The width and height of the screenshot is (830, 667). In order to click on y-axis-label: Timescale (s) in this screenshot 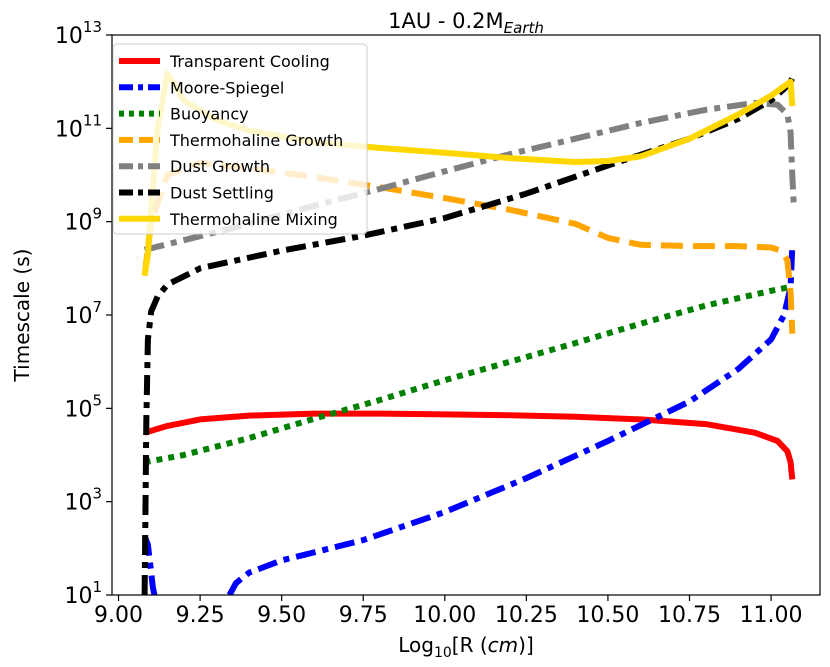, I will do `click(22, 316)`.